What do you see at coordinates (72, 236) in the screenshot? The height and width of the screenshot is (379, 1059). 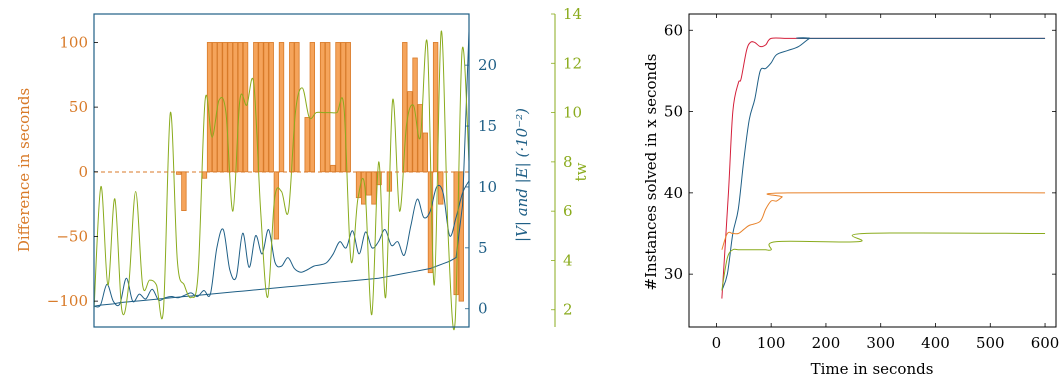 I see `left-tick-label: −50` at bounding box center [72, 236].